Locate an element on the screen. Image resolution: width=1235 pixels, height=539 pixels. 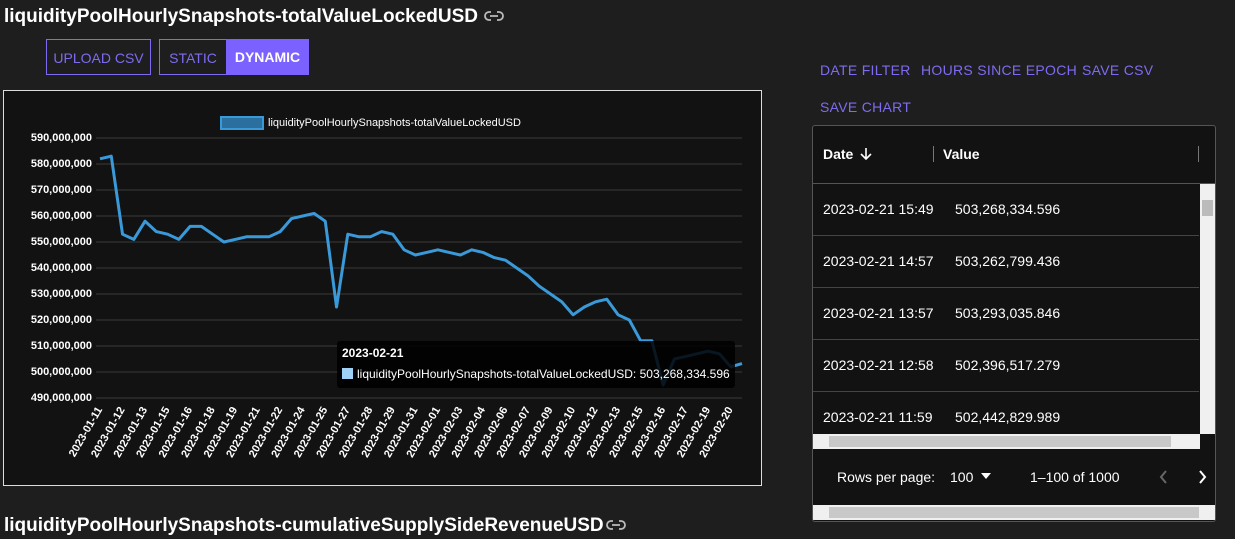
legend-swatch is located at coordinates (242, 123).